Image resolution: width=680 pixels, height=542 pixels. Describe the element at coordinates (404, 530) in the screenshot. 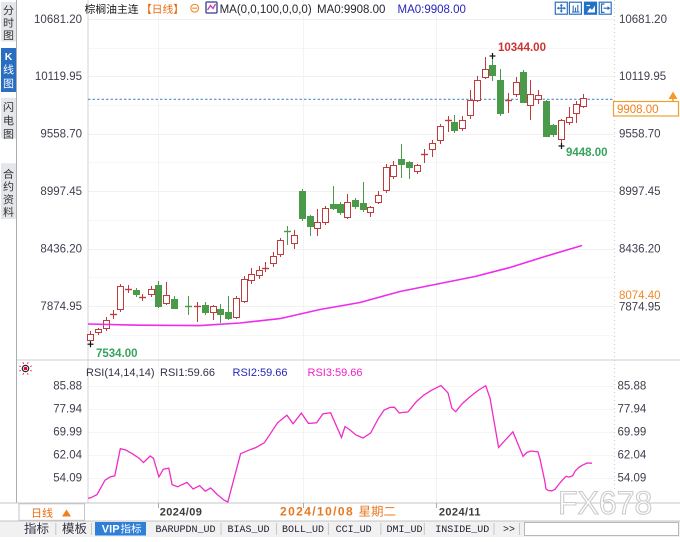

I see `svg-text: DMI_UD` at that location.